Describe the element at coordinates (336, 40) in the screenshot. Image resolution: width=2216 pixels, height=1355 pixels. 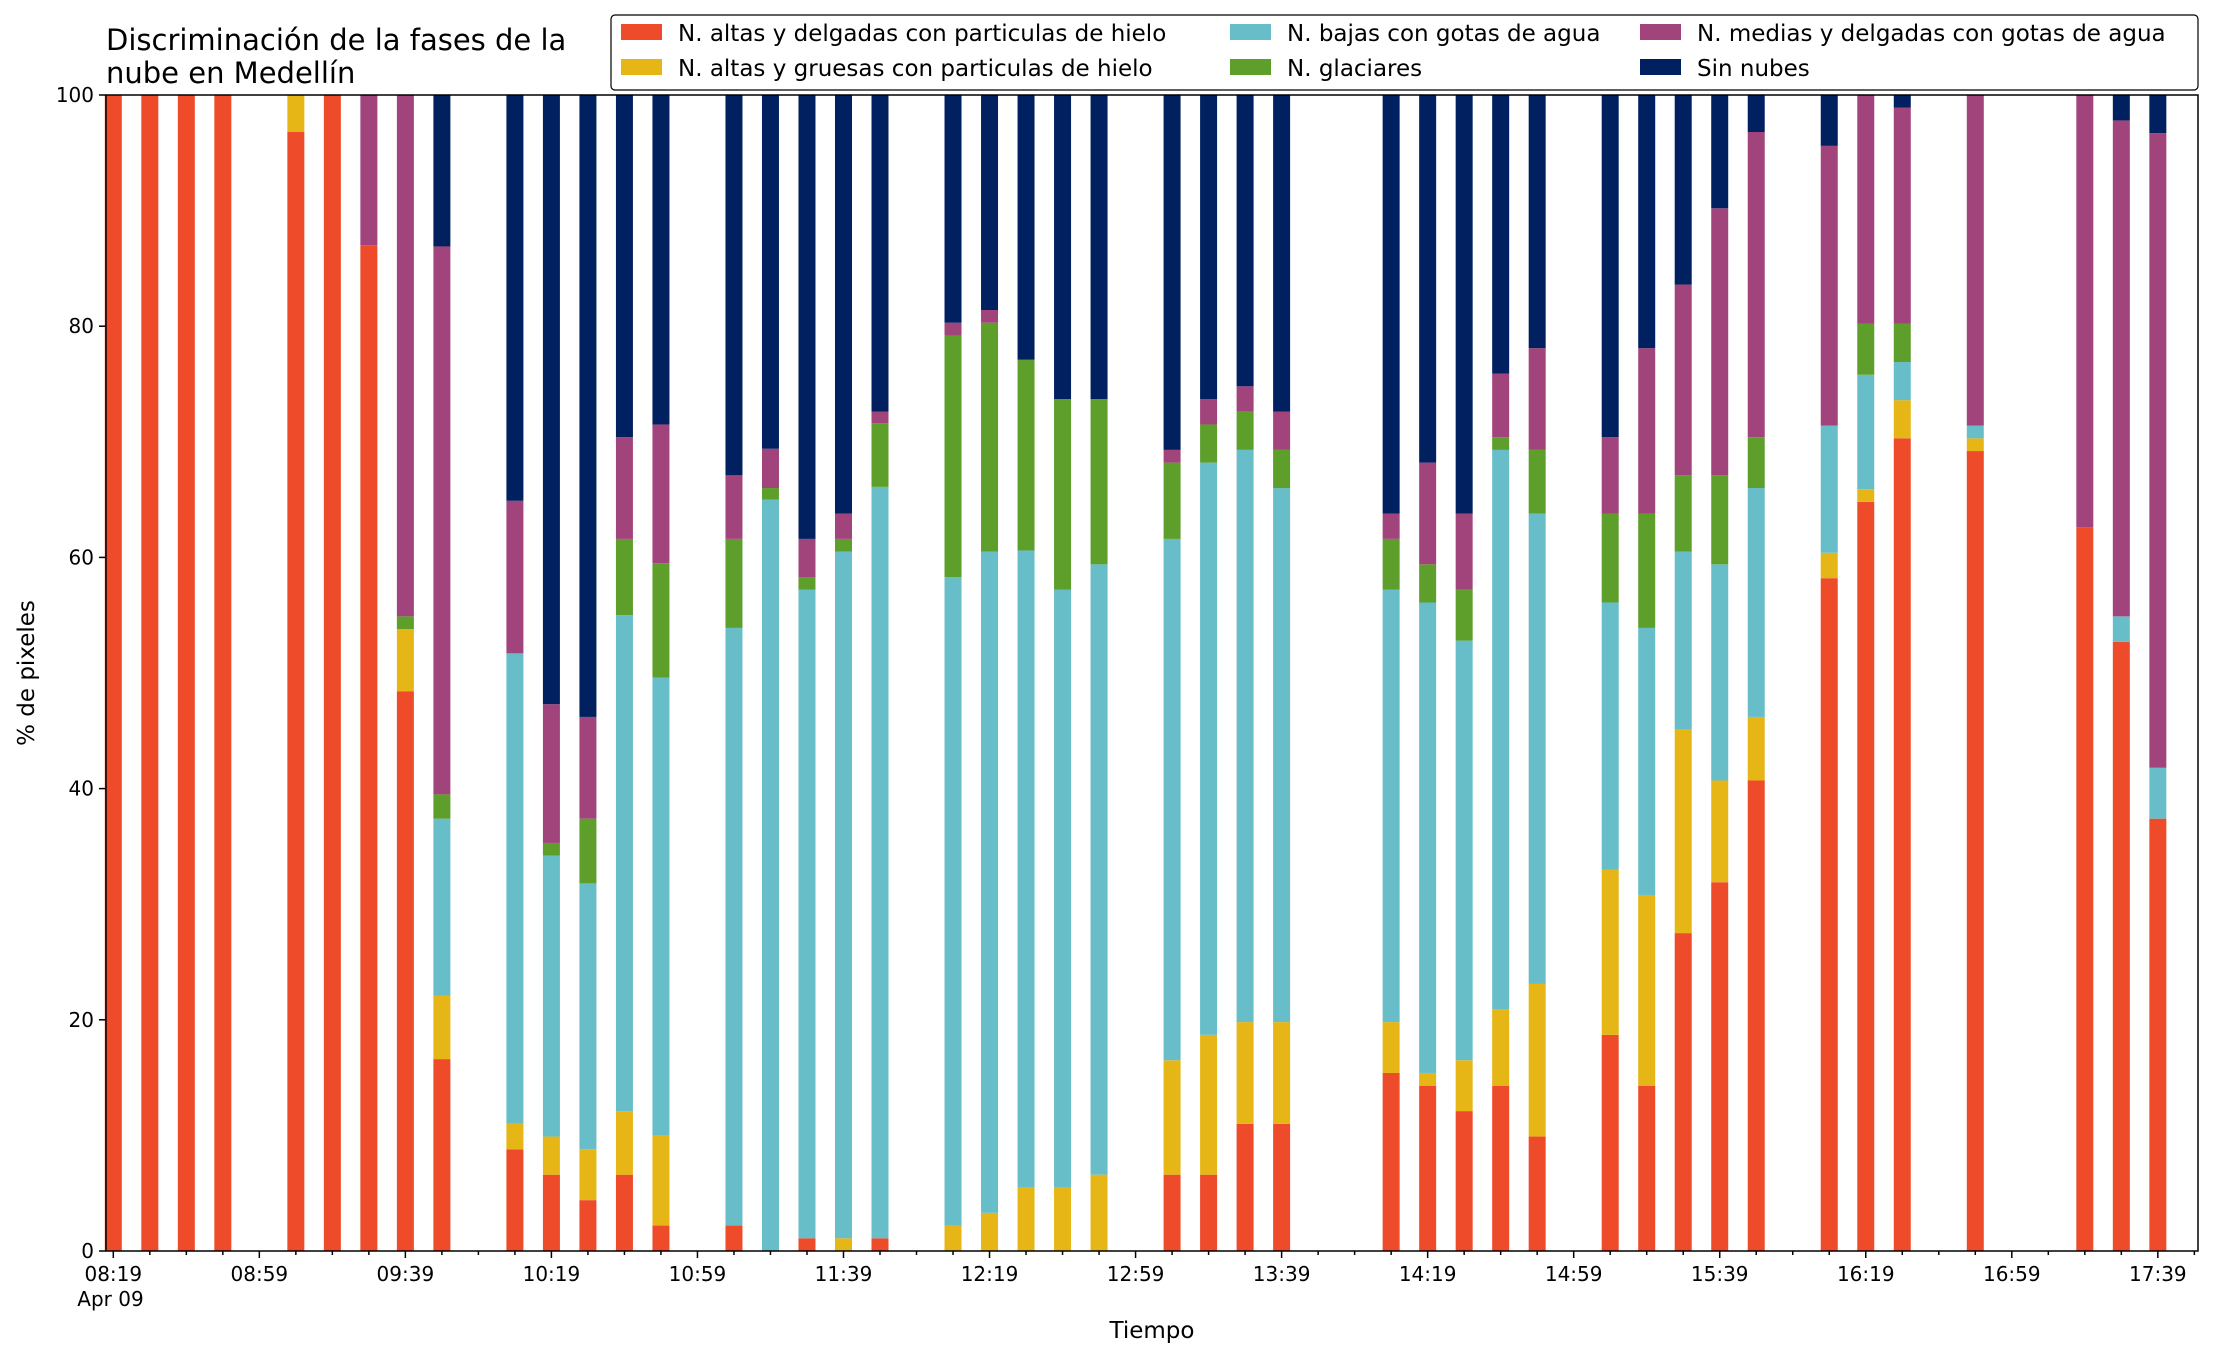
I see `chart-title-line-1: Discriminación de la fases de la` at that location.